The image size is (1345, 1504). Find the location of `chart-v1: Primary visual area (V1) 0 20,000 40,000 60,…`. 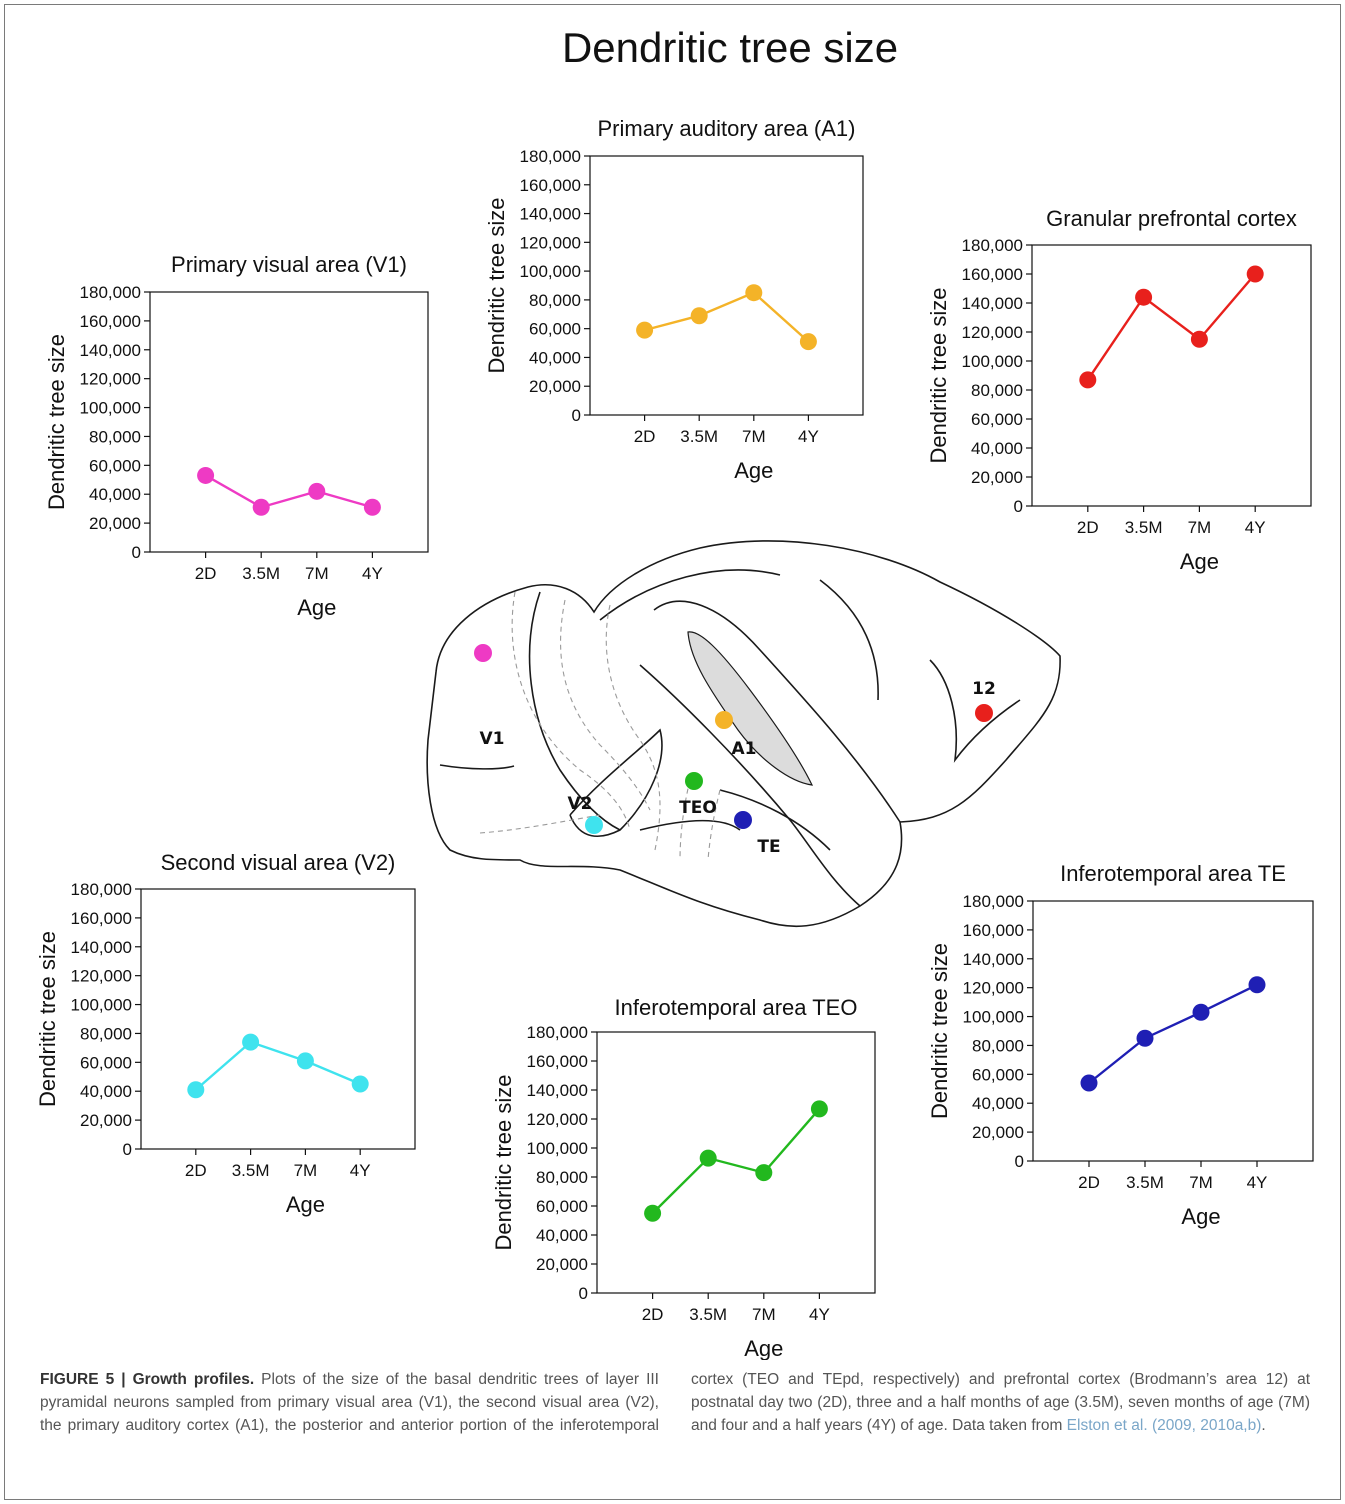

chart-v1: Primary visual area (V1) 0 20,000 40,000 60,… is located at coordinates (236, 436).